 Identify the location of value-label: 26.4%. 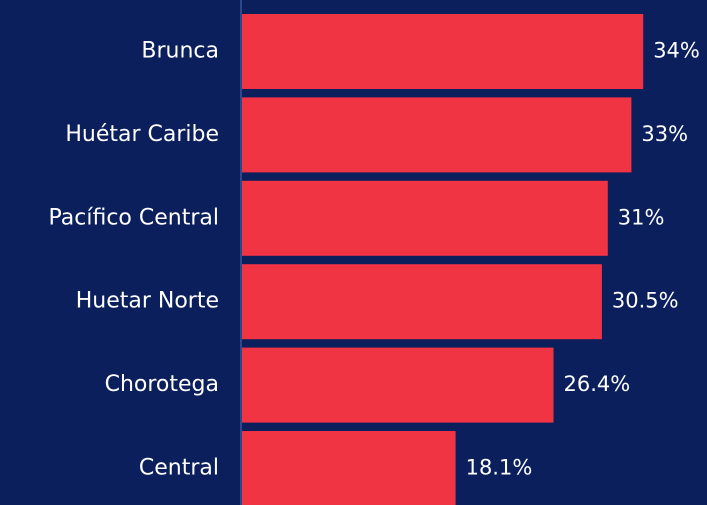
(597, 384).